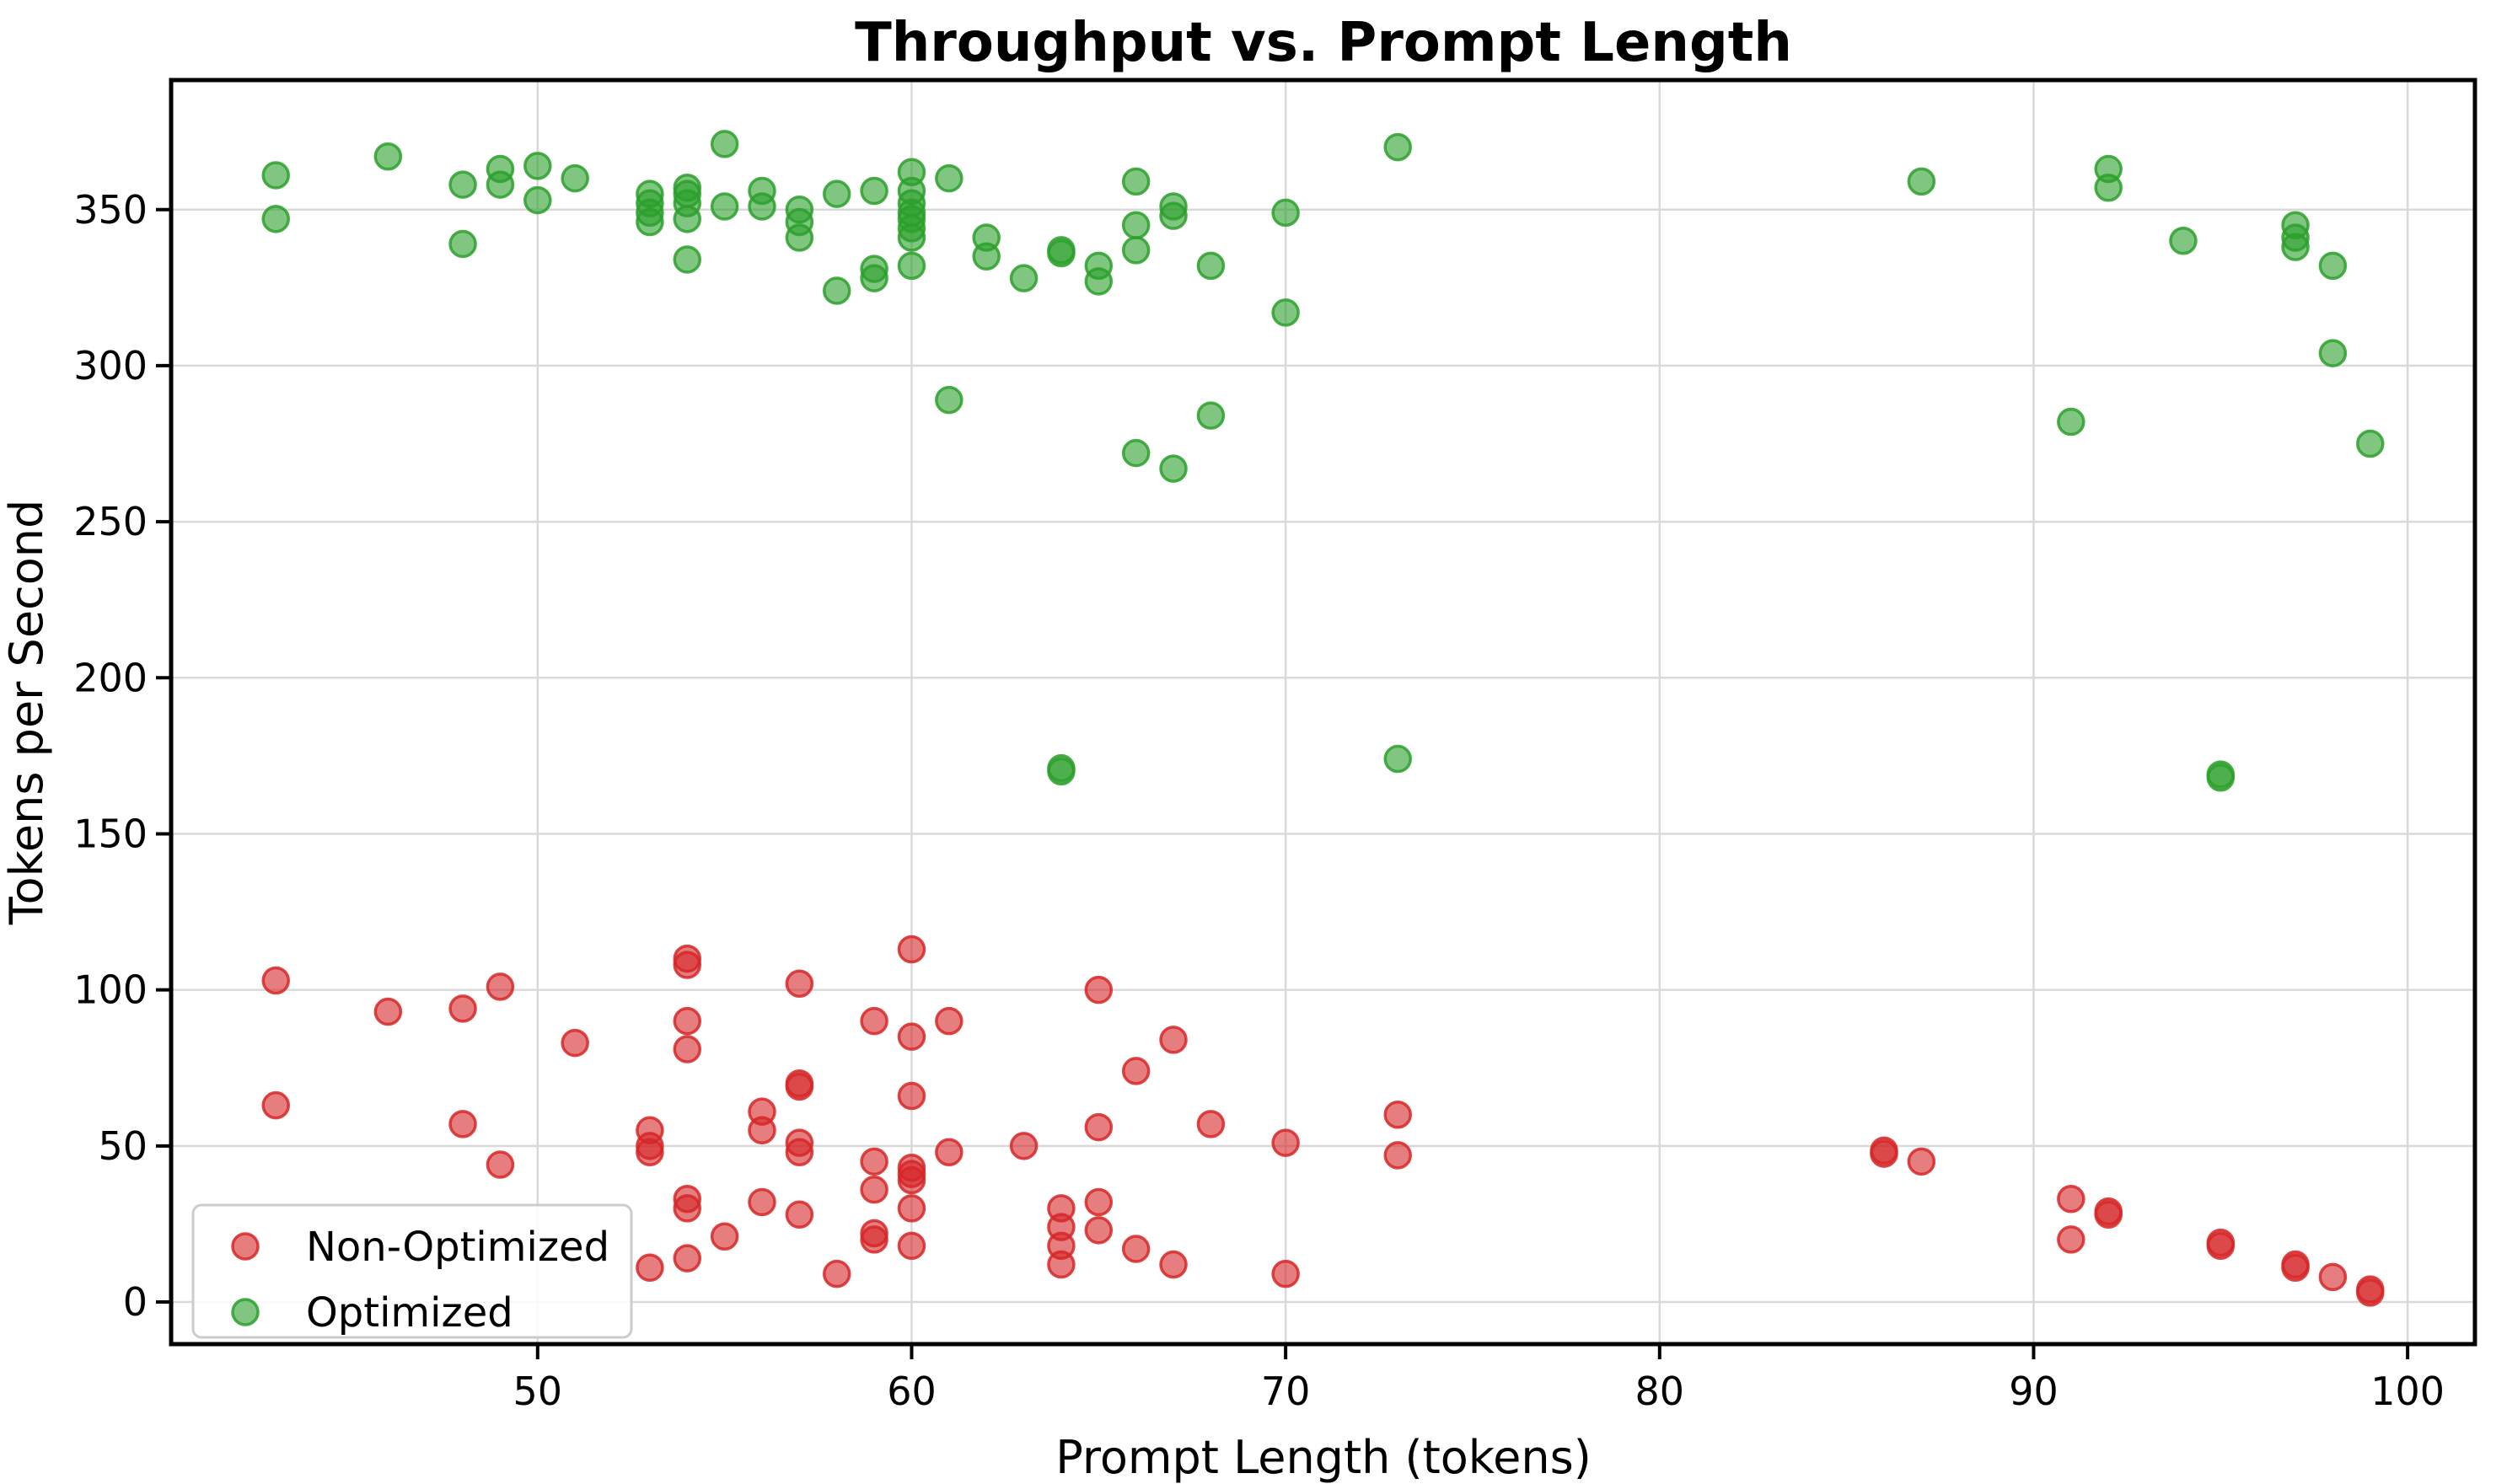 This screenshot has width=2496, height=1484. Describe the element at coordinates (409, 1313) in the screenshot. I see `legend-label-optimized: Optimized` at that location.